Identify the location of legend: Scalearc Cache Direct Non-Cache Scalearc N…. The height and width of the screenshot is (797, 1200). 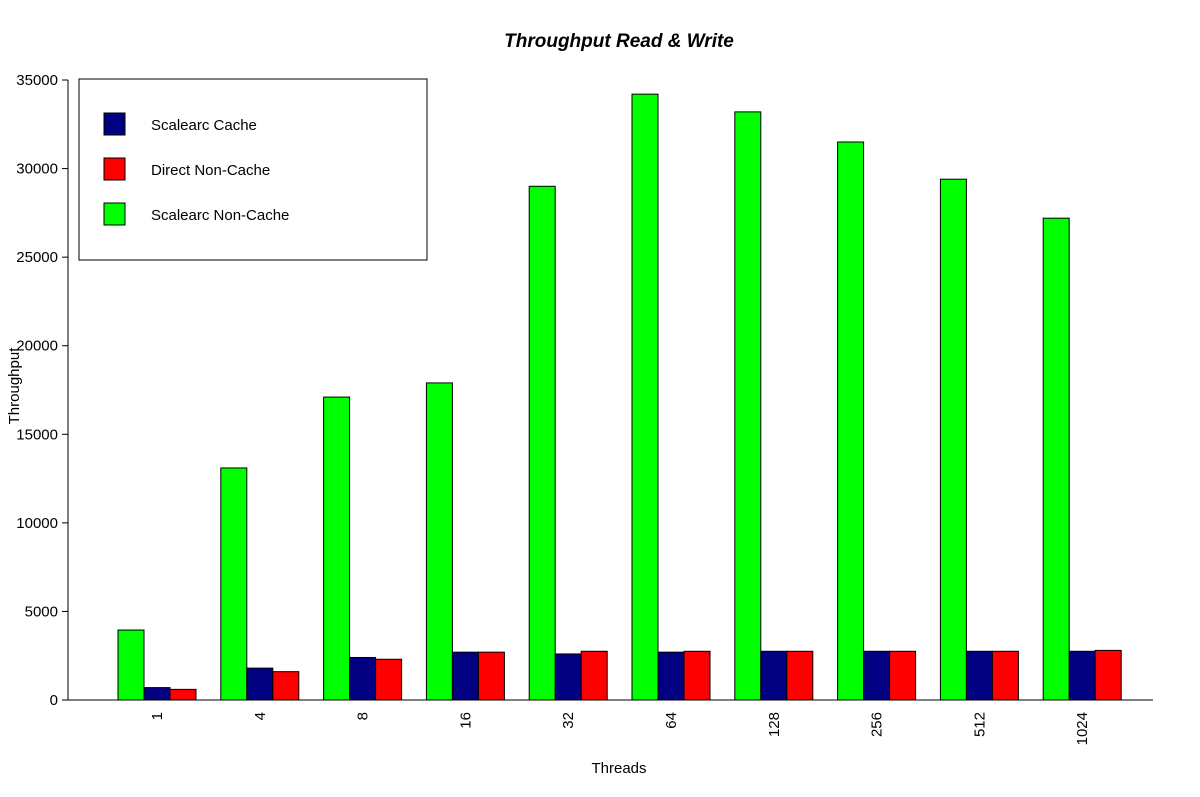
(253, 169).